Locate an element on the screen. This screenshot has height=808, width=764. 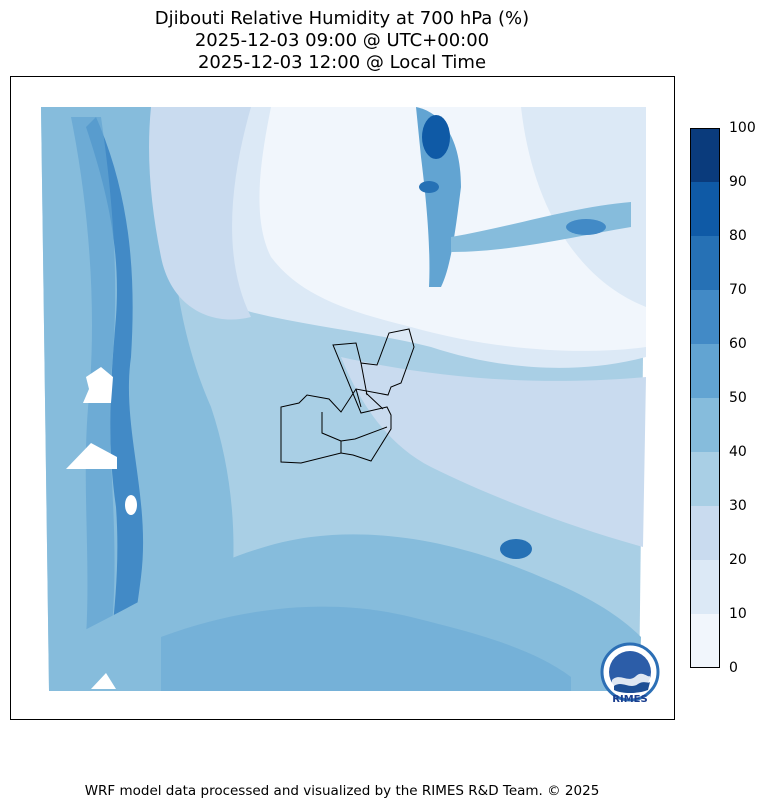
colorbar is located at coordinates (705, 398).